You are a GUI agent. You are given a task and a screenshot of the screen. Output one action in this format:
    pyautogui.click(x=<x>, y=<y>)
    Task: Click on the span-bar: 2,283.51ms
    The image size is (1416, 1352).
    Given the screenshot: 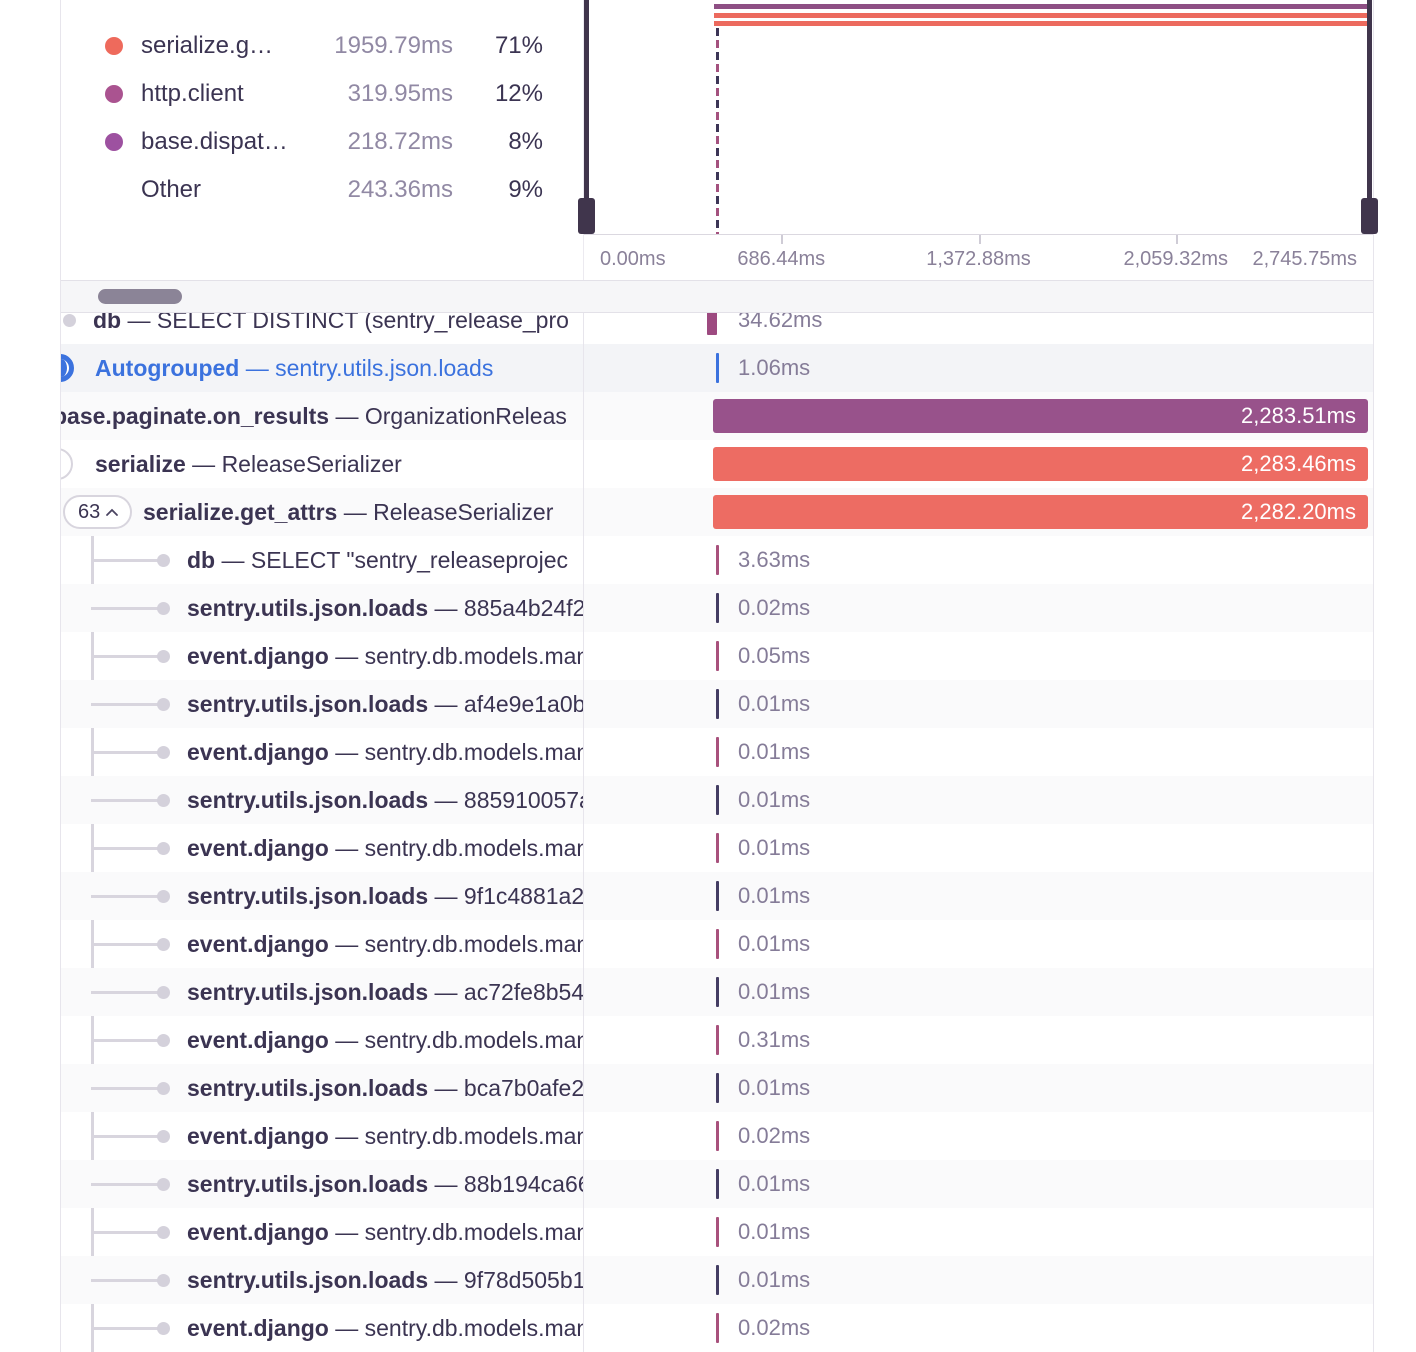 What is the action you would take?
    pyautogui.click(x=1040, y=416)
    